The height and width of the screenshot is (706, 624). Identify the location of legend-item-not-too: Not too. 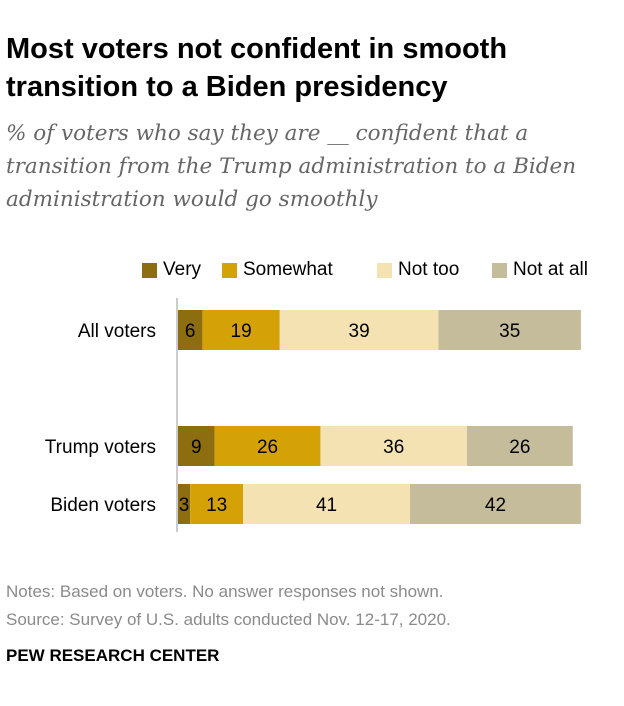
(418, 270).